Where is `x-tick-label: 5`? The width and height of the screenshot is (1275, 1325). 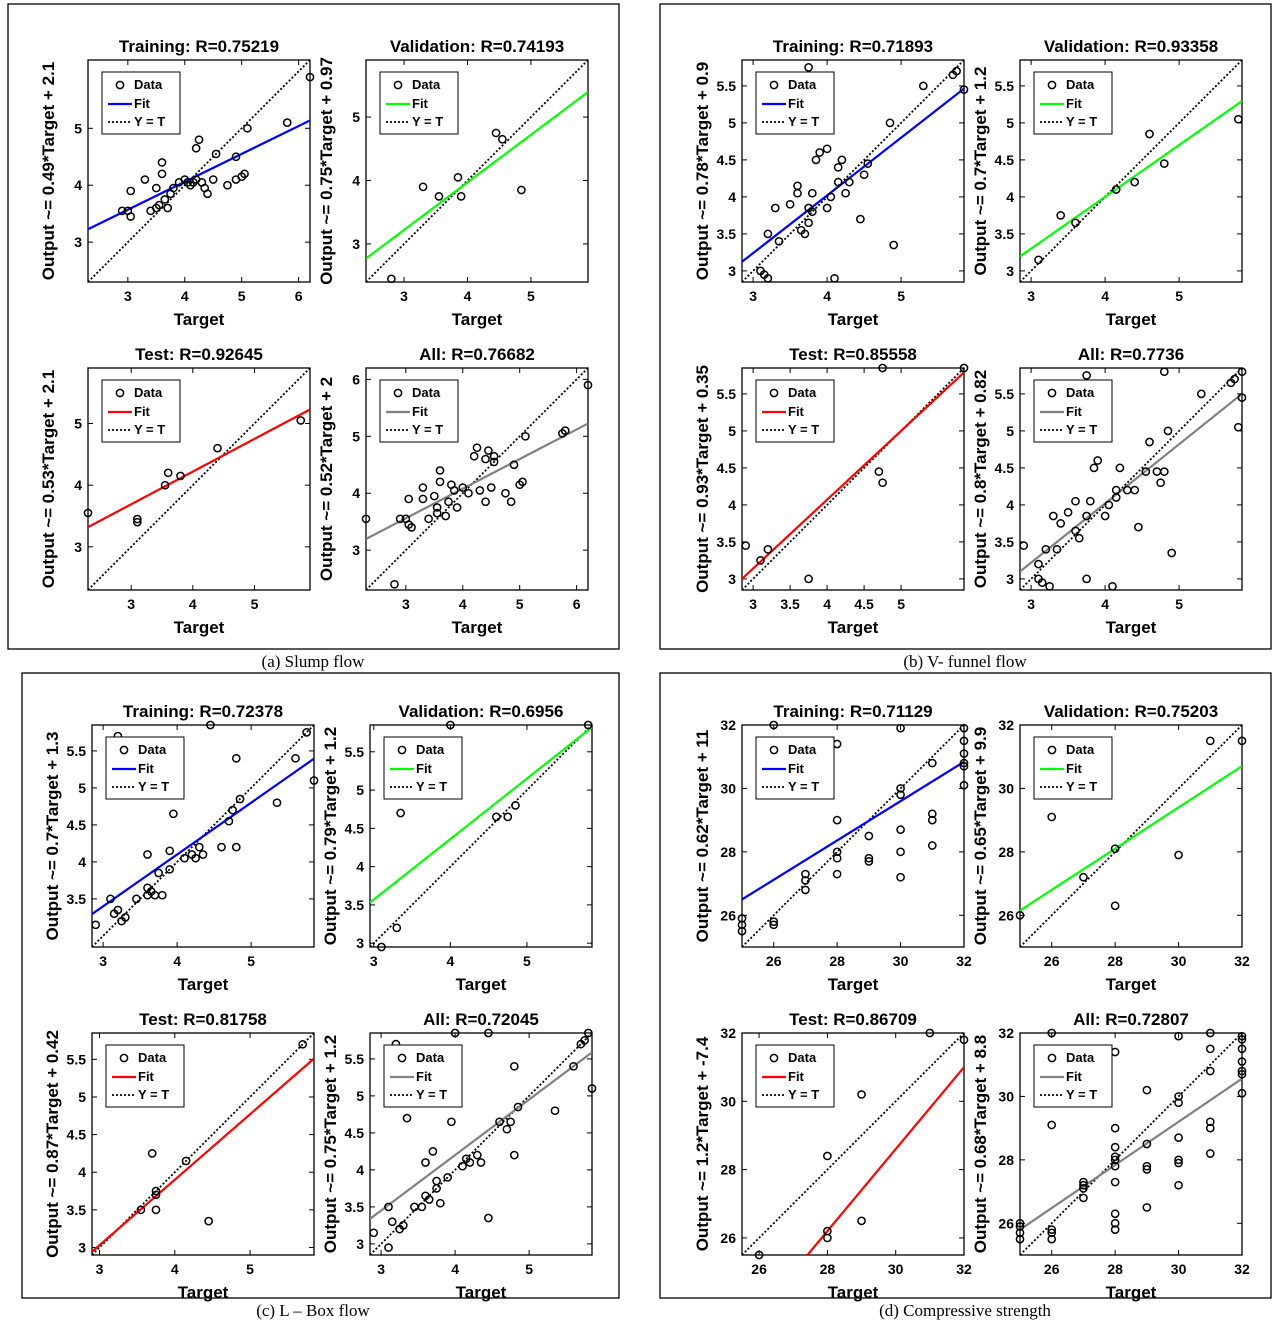 x-tick-label: 5 is located at coordinates (531, 296).